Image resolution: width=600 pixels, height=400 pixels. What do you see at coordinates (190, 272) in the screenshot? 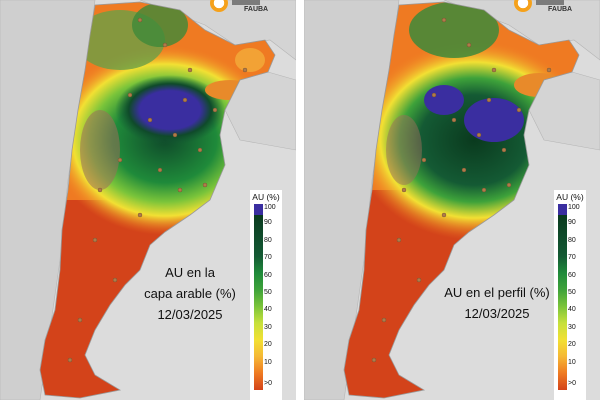
I see `annotation-line-1: AU en la` at bounding box center [190, 272].